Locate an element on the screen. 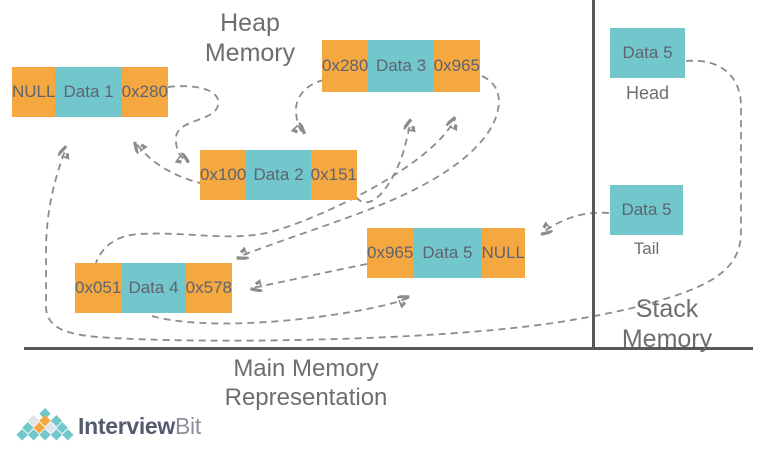 The height and width of the screenshot is (453, 768). node-4-next-cell: 0x578 is located at coordinates (208, 288).